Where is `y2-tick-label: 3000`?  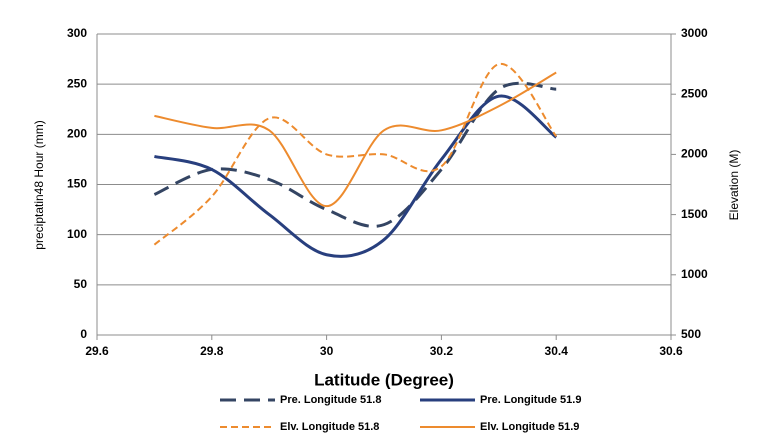
y2-tick-label: 3000 is located at coordinates (694, 33).